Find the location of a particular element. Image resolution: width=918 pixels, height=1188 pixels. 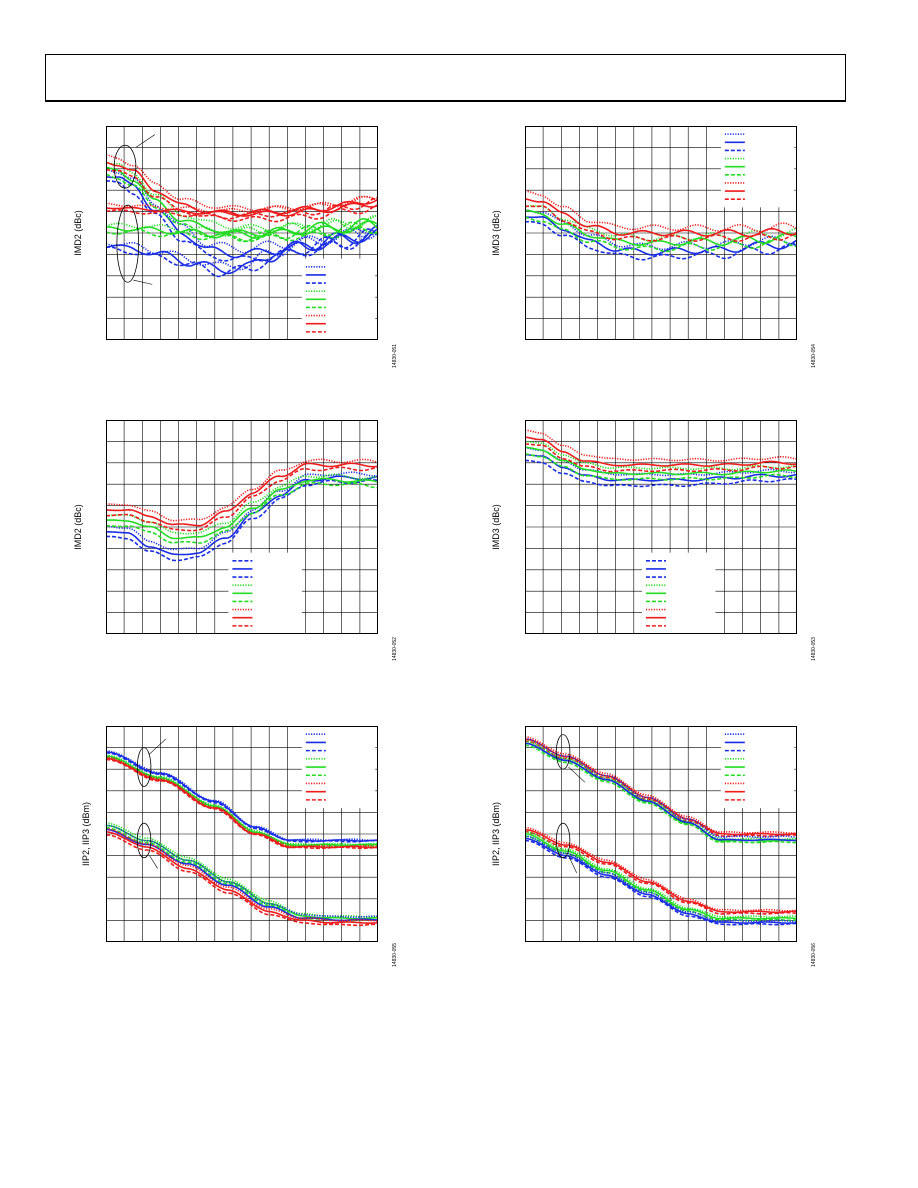

imd2-chart-mid-left is located at coordinates (242, 527).